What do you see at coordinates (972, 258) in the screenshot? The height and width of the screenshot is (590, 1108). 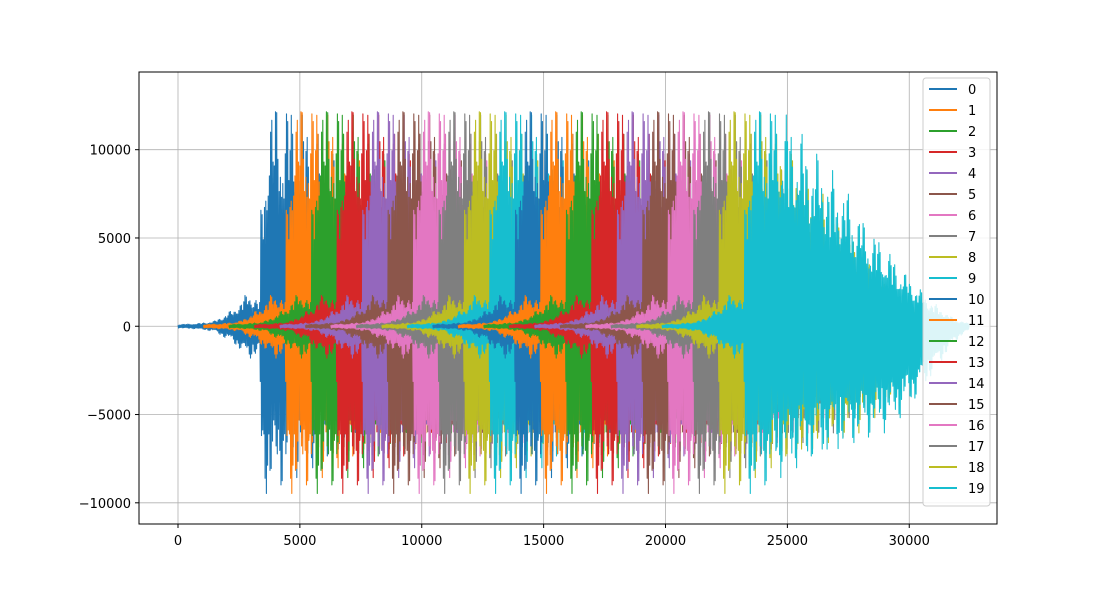 I see `legend-label: 8` at bounding box center [972, 258].